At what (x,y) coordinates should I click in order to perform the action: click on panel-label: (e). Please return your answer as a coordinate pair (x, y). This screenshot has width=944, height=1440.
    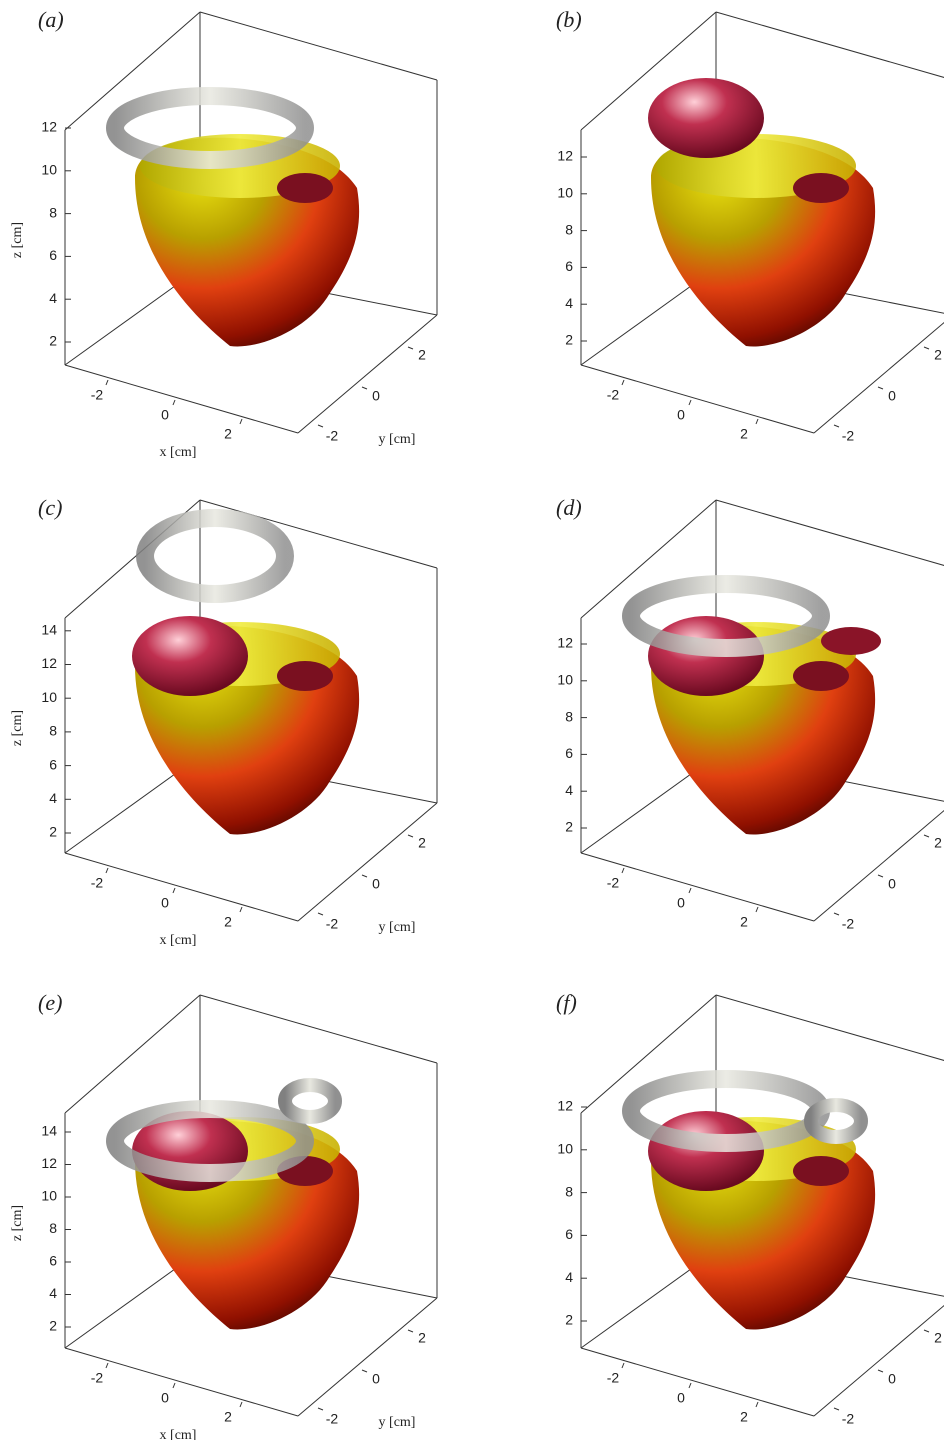
    Looking at the image, I should click on (50, 1002).